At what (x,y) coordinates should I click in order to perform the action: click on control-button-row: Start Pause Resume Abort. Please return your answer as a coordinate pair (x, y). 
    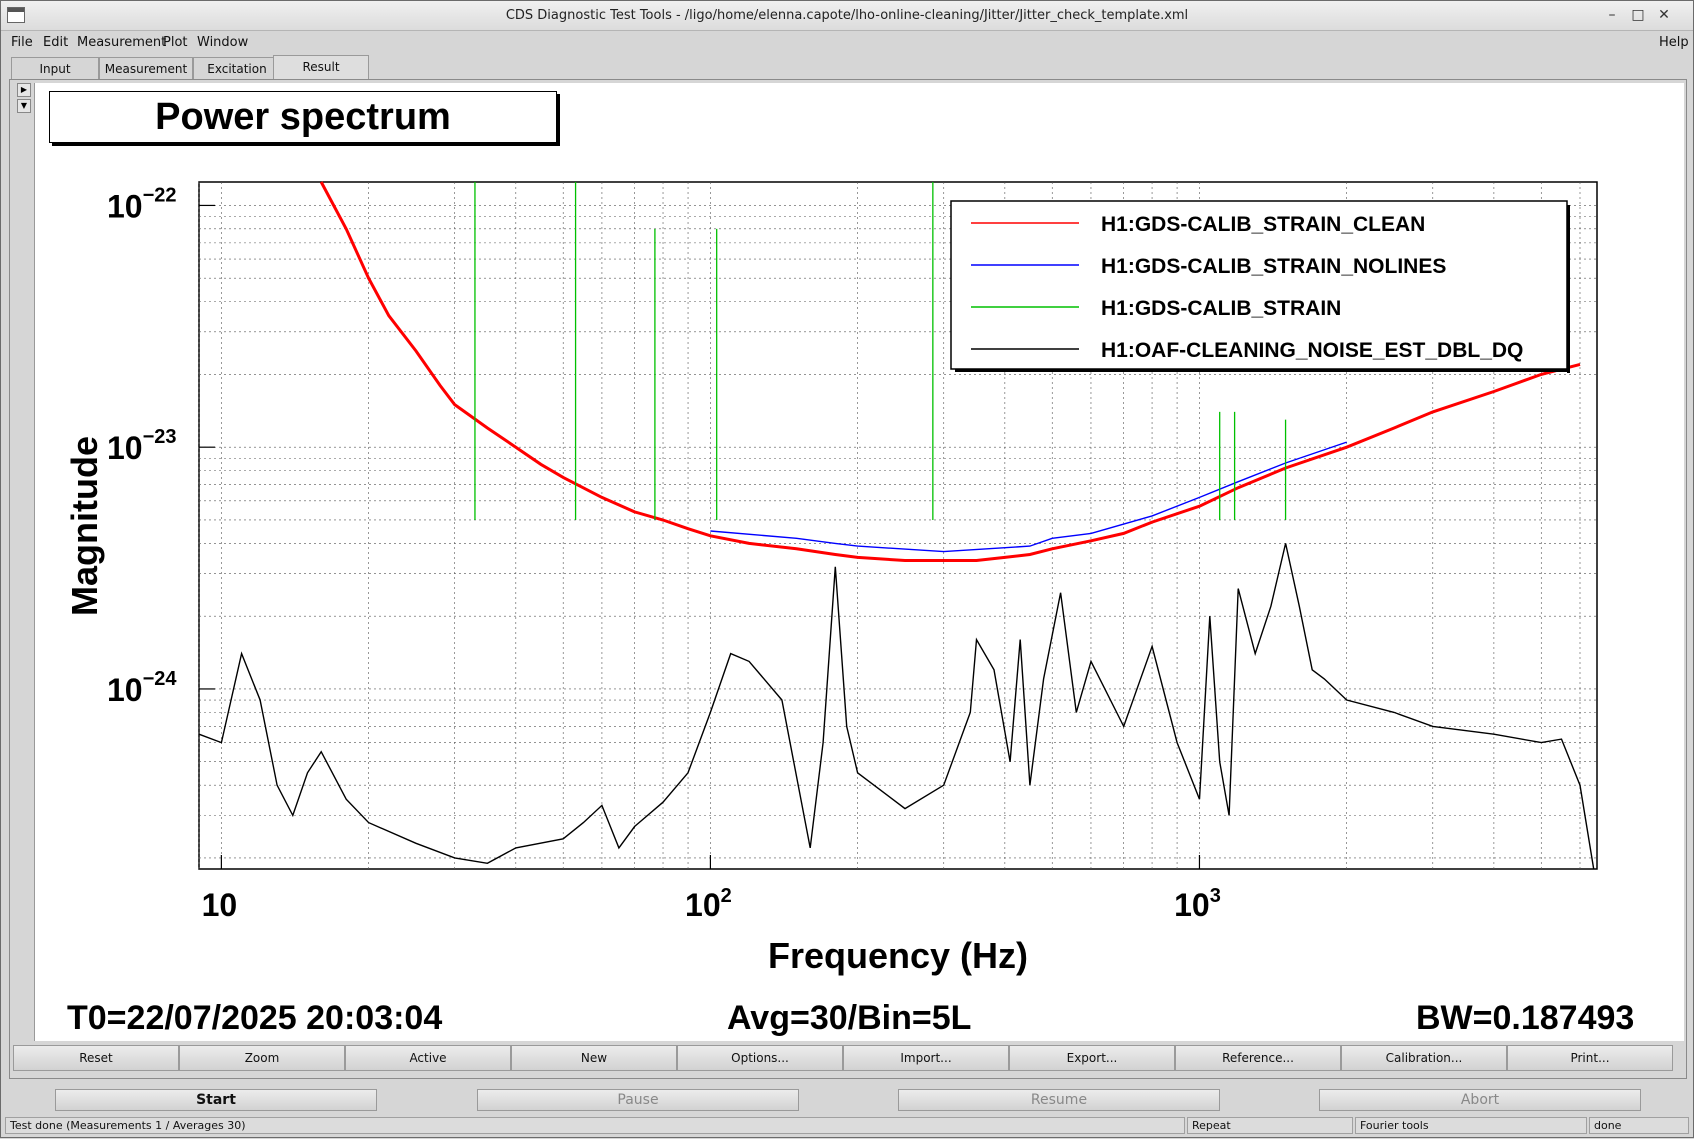
    Looking at the image, I should click on (847, 1102).